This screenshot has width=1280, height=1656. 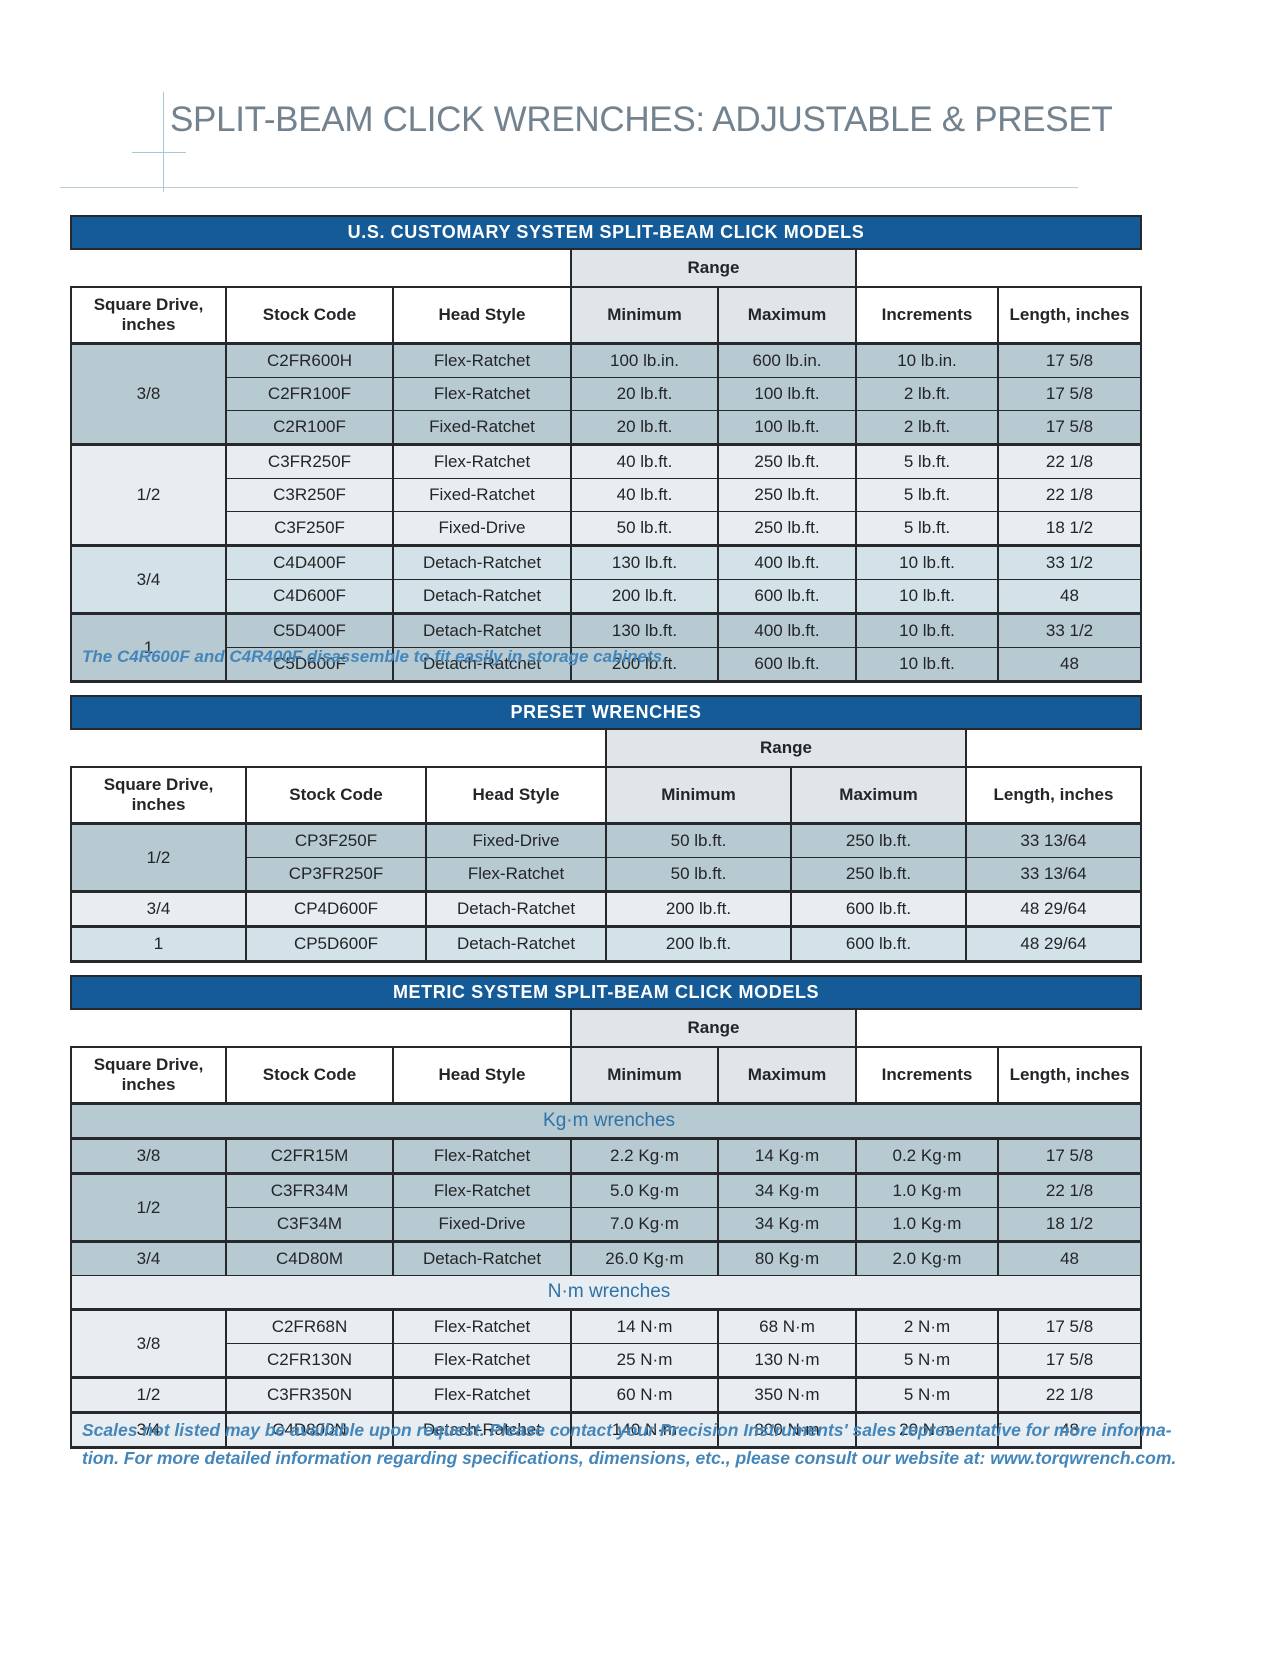 I want to click on table-title-bar: METRIC SYSTEM SPLIT-BEAM CLICK MODELS, so click(x=606, y=992).